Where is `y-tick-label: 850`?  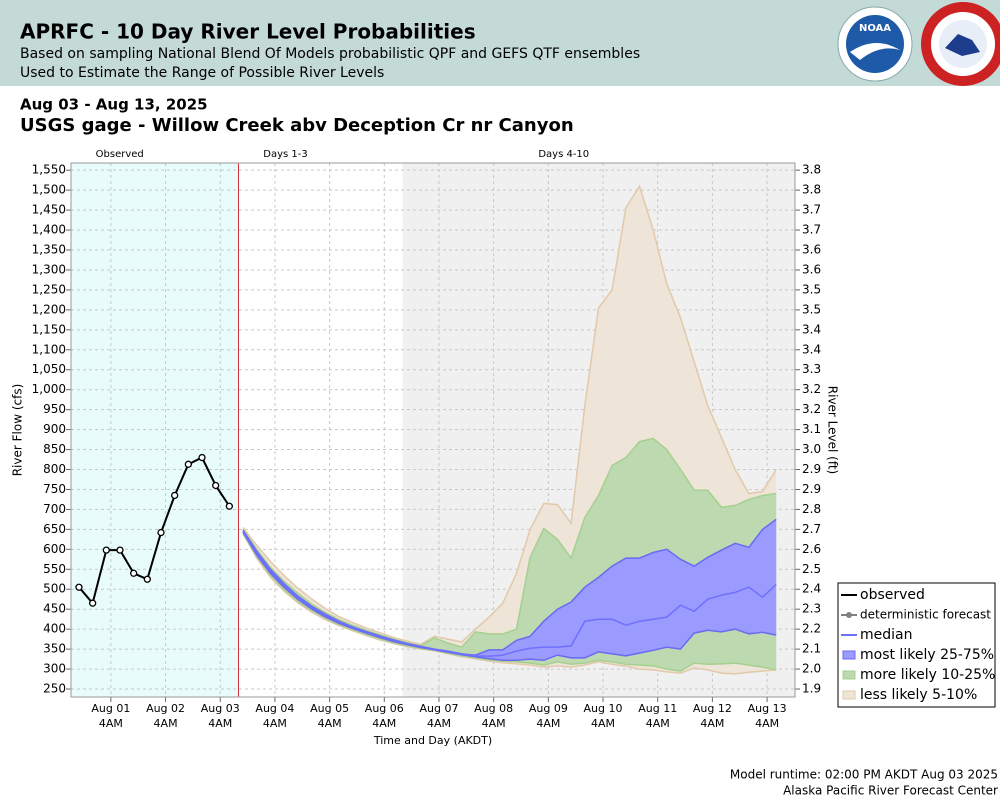 y-tick-label: 850 is located at coordinates (54, 449).